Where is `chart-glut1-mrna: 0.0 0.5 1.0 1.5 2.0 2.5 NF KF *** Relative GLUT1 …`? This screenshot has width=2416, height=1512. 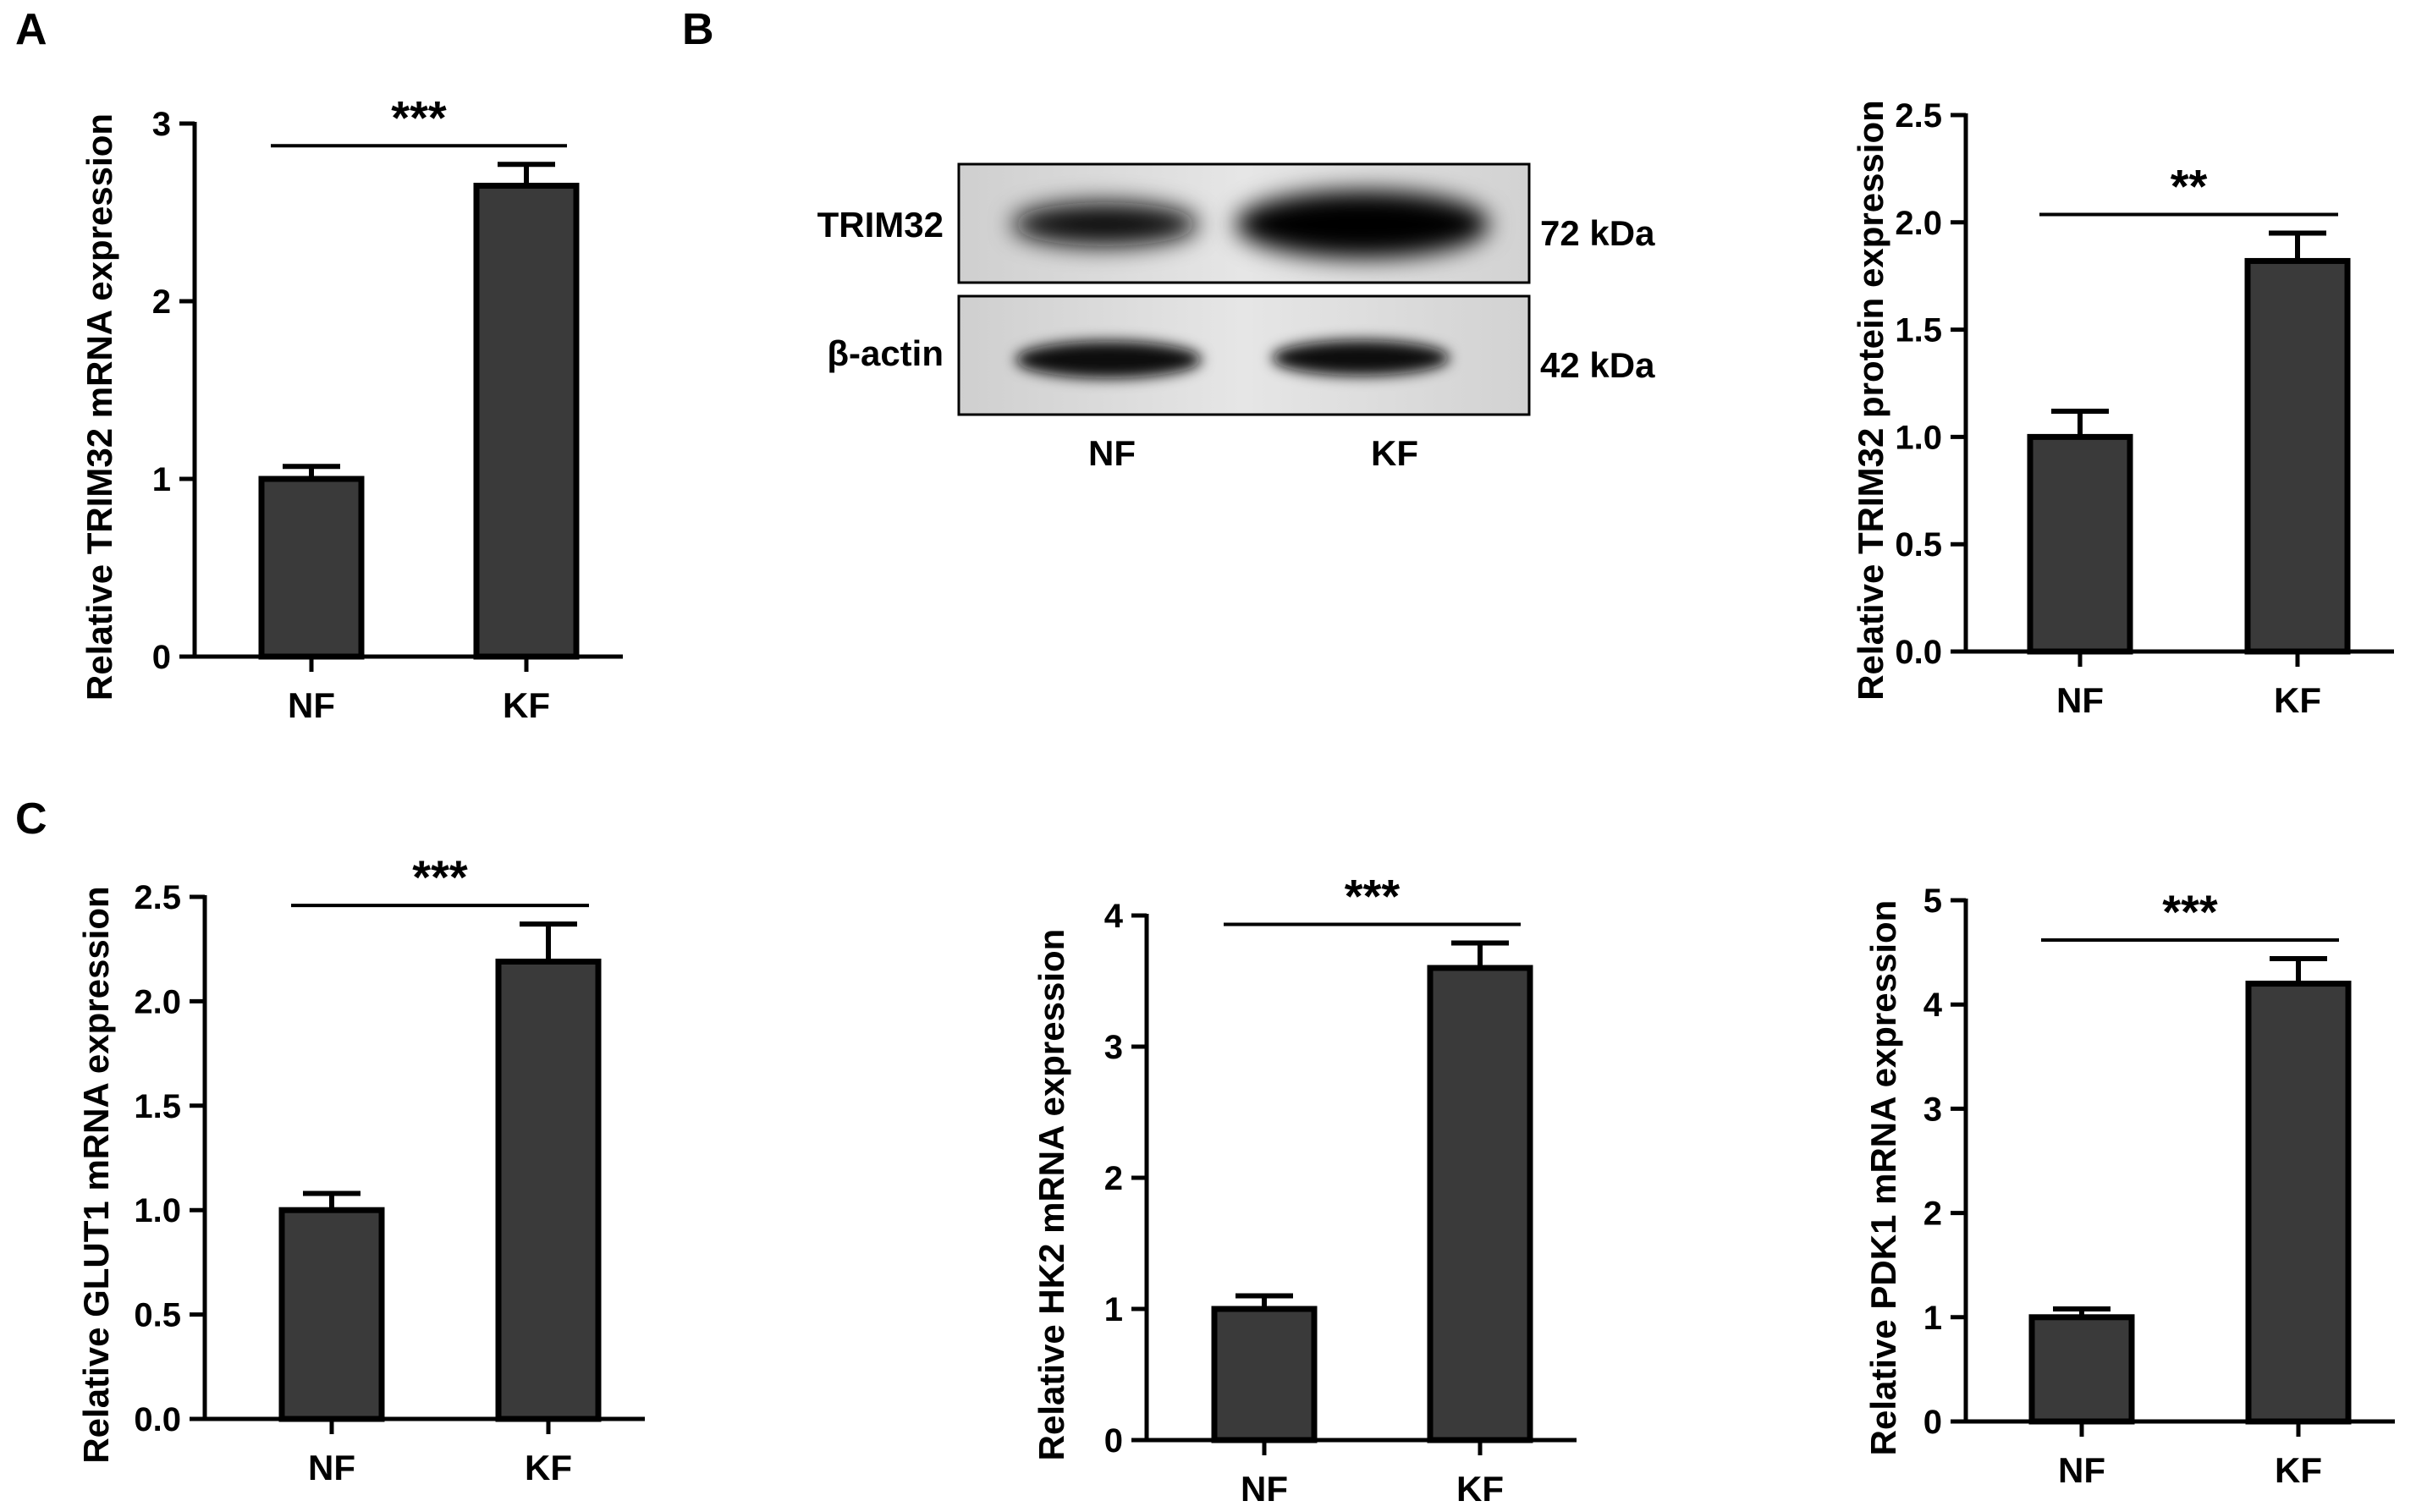
chart-glut1-mrna: 0.0 0.5 1.0 1.5 2.0 2.5 NF KF *** Relative GLUT1 … is located at coordinates (360, 1169).